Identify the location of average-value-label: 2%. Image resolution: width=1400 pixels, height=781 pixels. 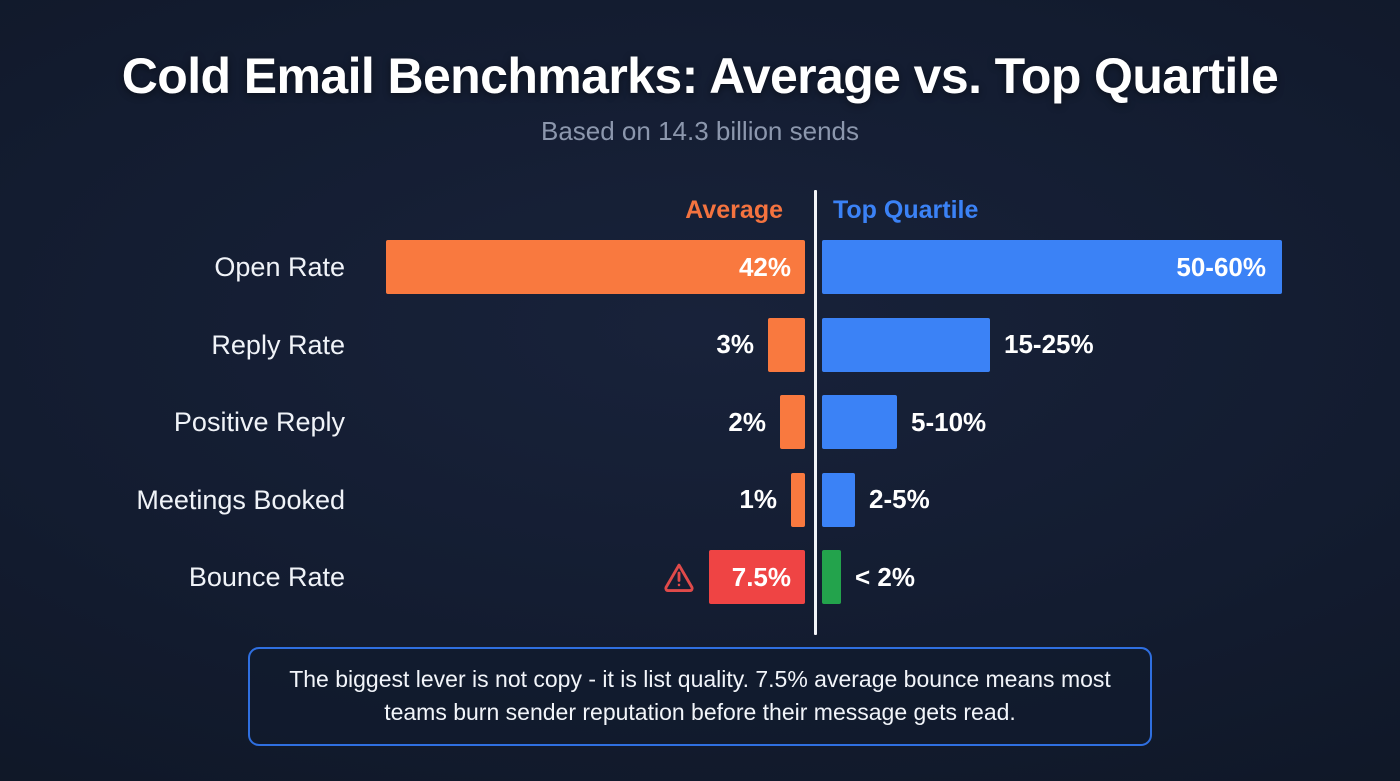
(747, 421).